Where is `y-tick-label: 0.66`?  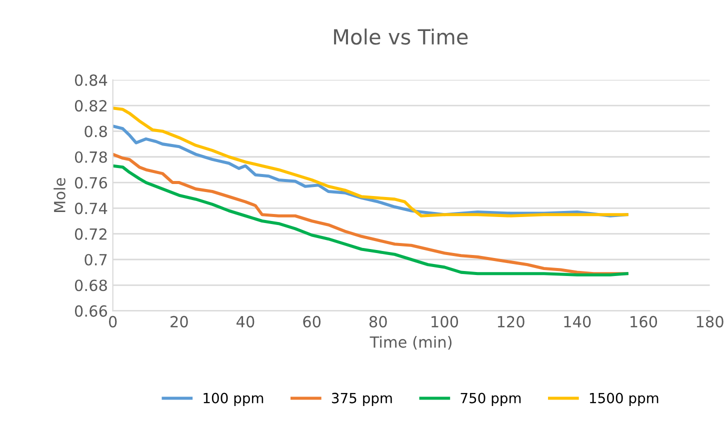 y-tick-label: 0.66 is located at coordinates (91, 311).